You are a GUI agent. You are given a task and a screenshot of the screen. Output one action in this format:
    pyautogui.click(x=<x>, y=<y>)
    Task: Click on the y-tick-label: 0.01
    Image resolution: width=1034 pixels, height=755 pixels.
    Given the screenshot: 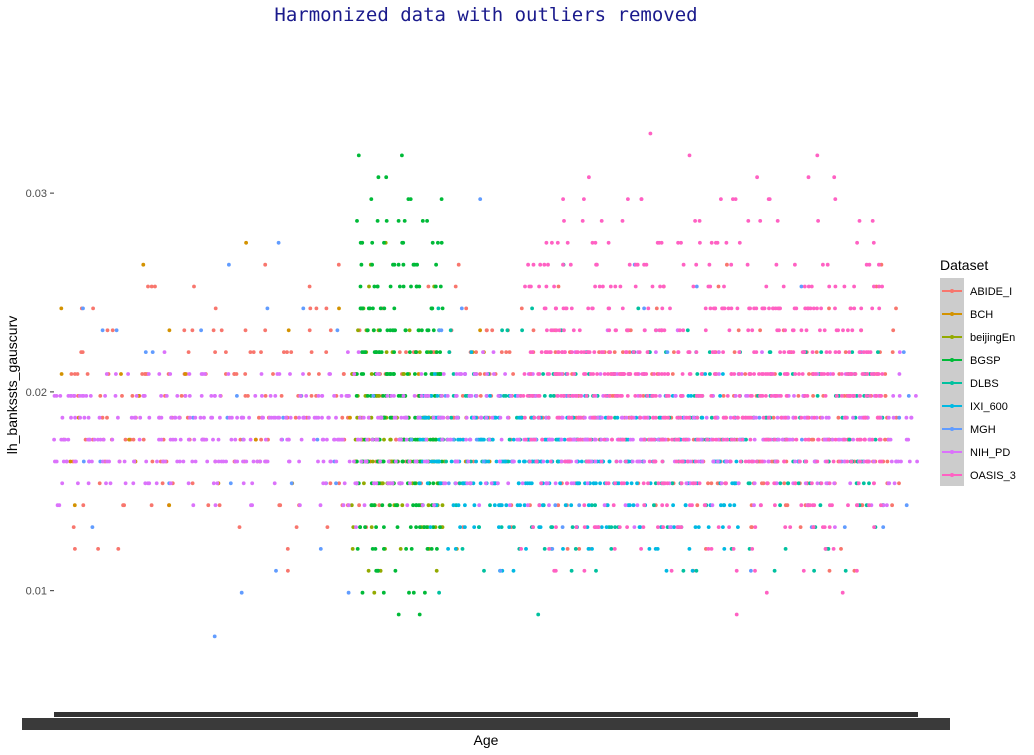 What is the action you would take?
    pyautogui.click(x=36, y=592)
    